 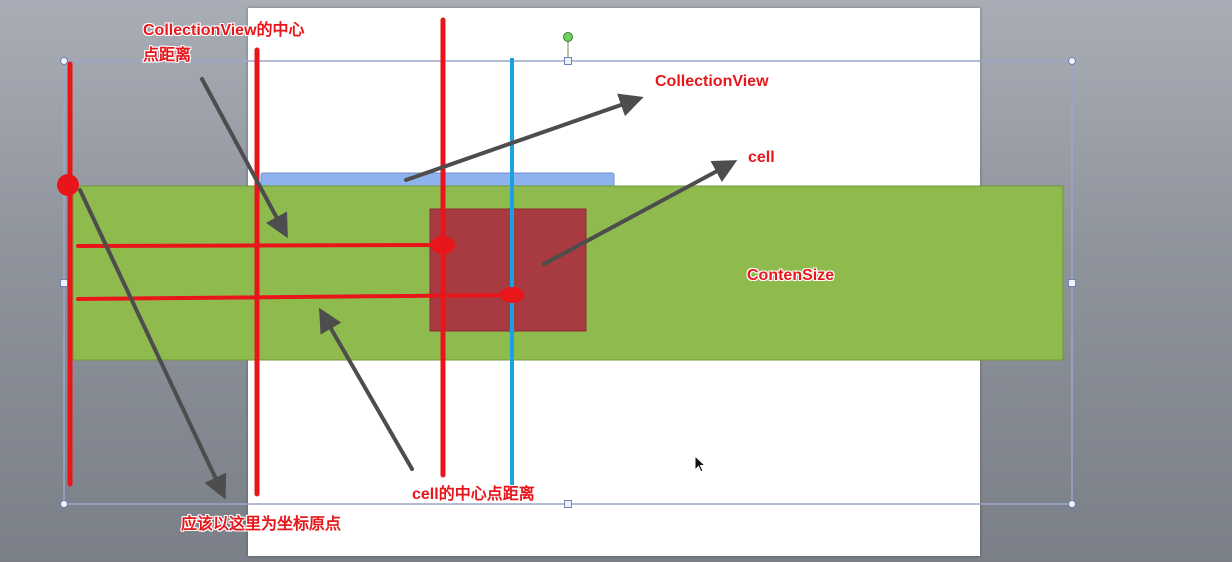 What do you see at coordinates (512, 295) in the screenshot?
I see `cell-center-dot` at bounding box center [512, 295].